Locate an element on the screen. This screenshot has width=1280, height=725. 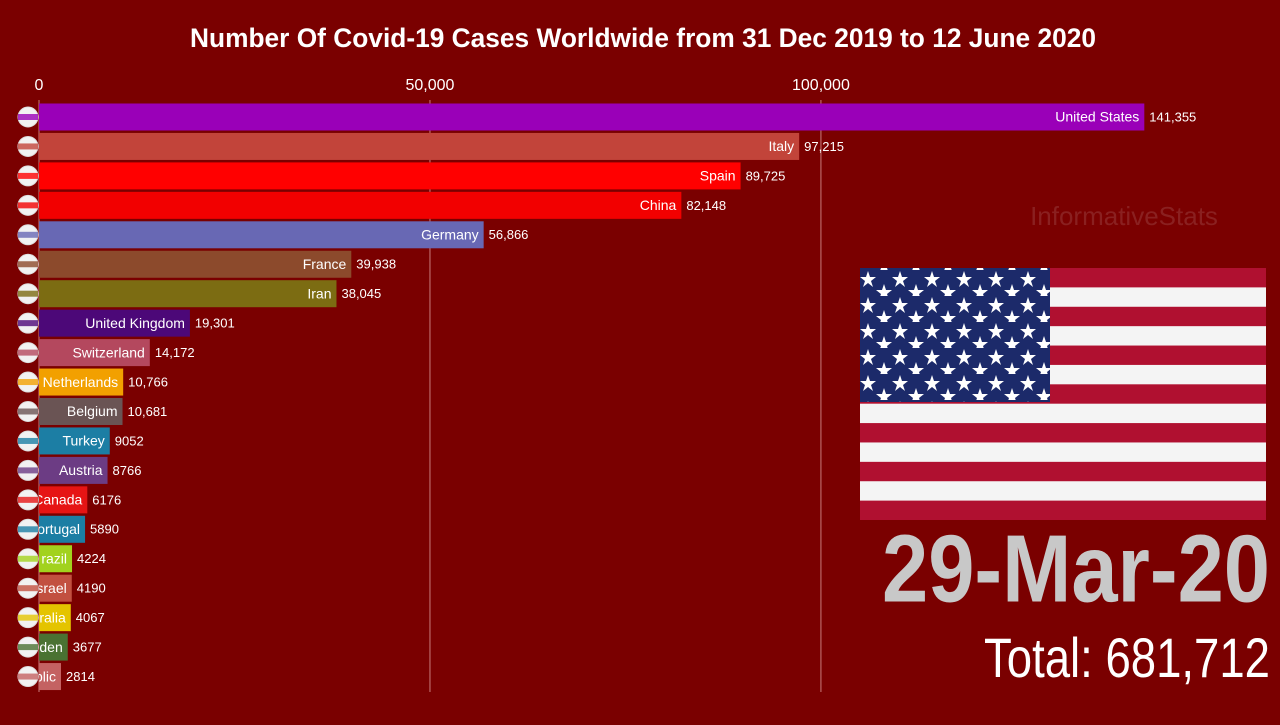
bar-label: Spain is located at coordinates (718, 176).